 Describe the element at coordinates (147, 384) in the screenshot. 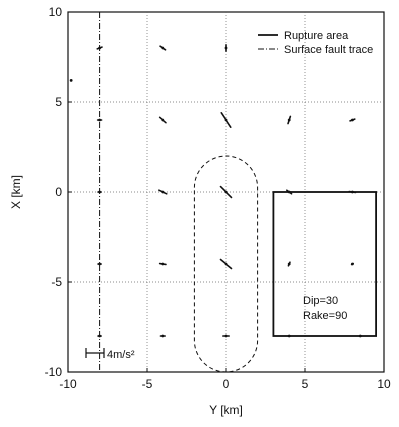

I see `x-tick-label: -5` at that location.